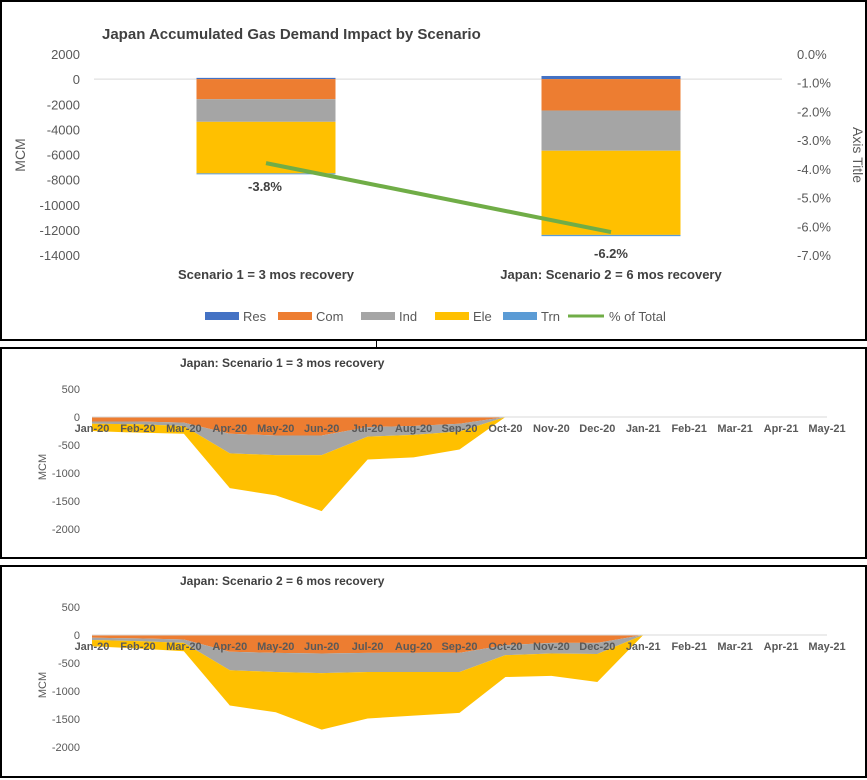 Image resolution: width=867 pixels, height=780 pixels. Describe the element at coordinates (65, 54) in the screenshot. I see `y-tick-label: 2000` at that location.